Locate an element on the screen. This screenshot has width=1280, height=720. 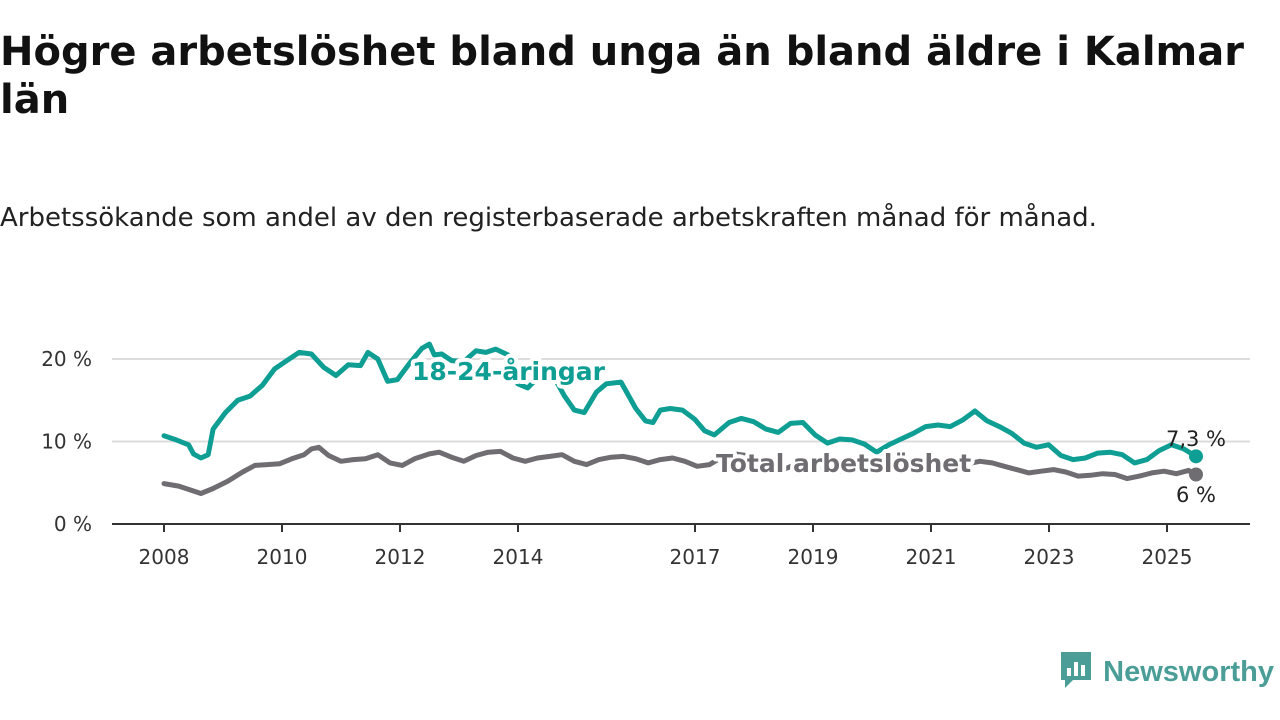
end-point-total is located at coordinates (1196, 474).